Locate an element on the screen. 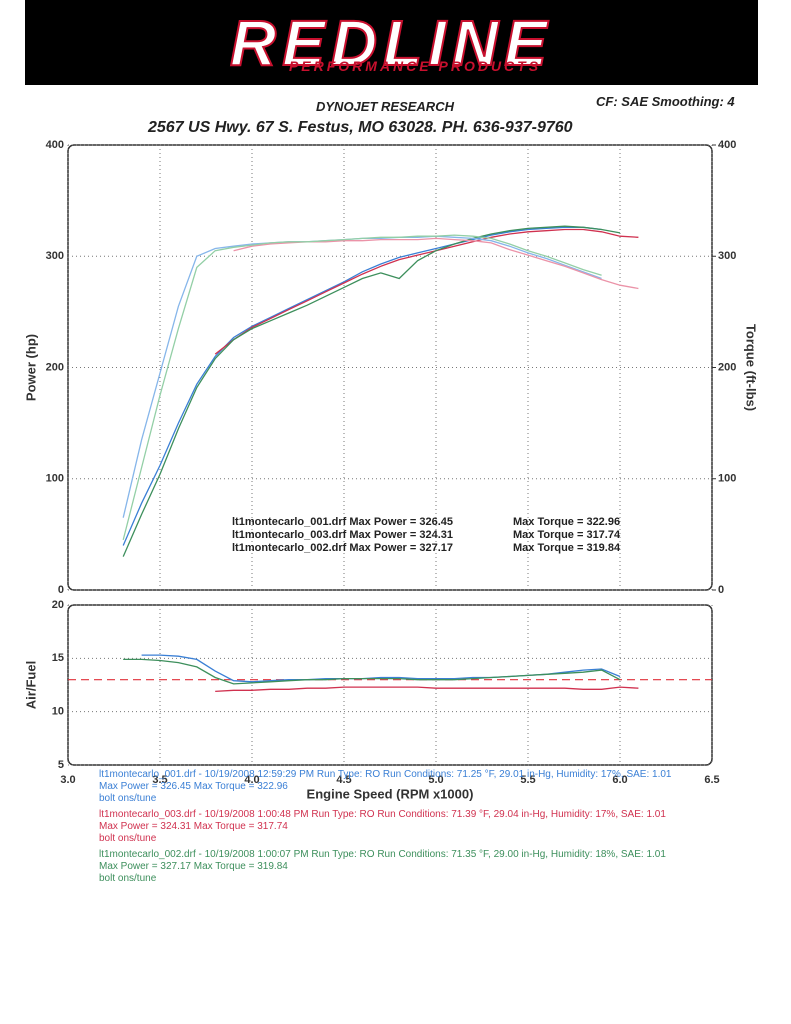 The height and width of the screenshot is (1024, 791). annotation: lt1montecarlo_001.drf Max Power = 326.45 is located at coordinates (342, 522).